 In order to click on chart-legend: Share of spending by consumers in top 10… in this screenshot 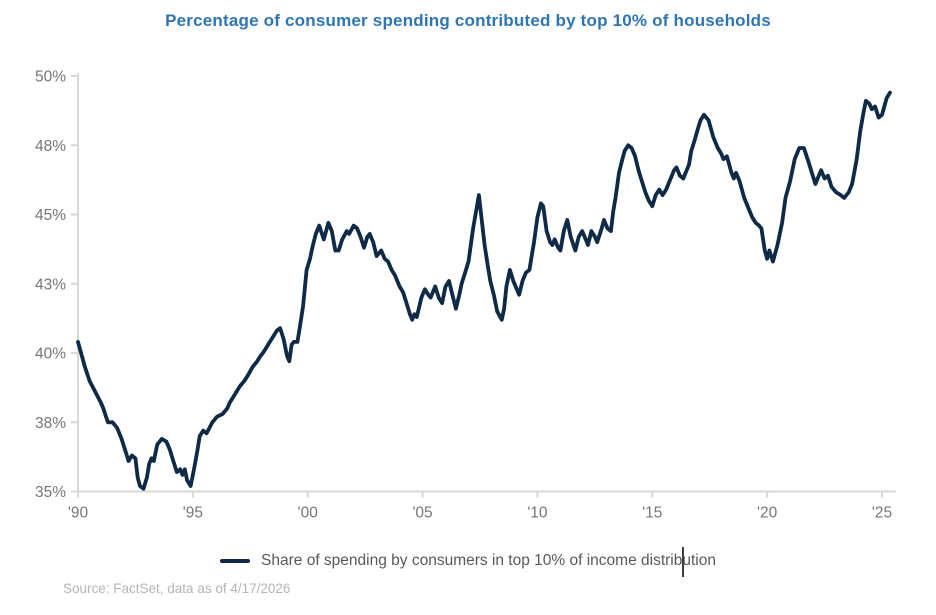, I will do `click(468, 561)`.